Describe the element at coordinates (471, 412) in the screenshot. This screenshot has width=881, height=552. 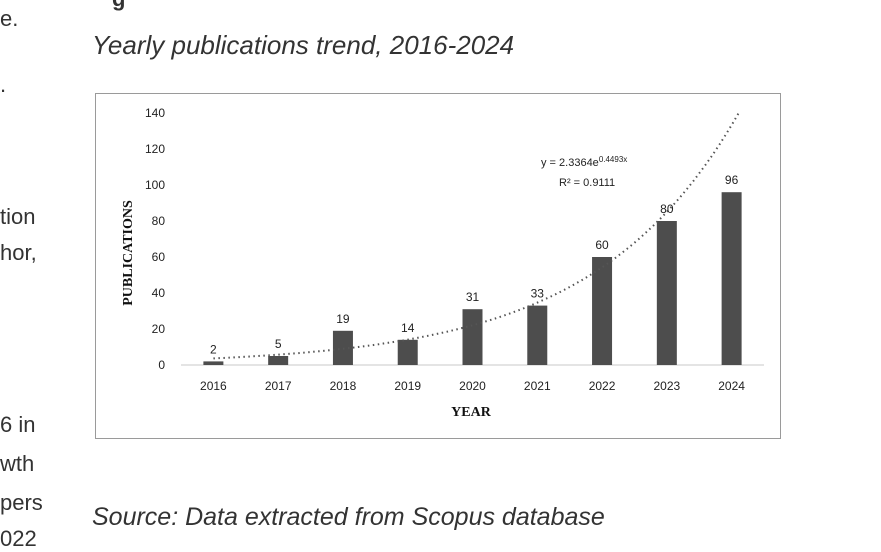
I see `x-axis-title: YEAR` at that location.